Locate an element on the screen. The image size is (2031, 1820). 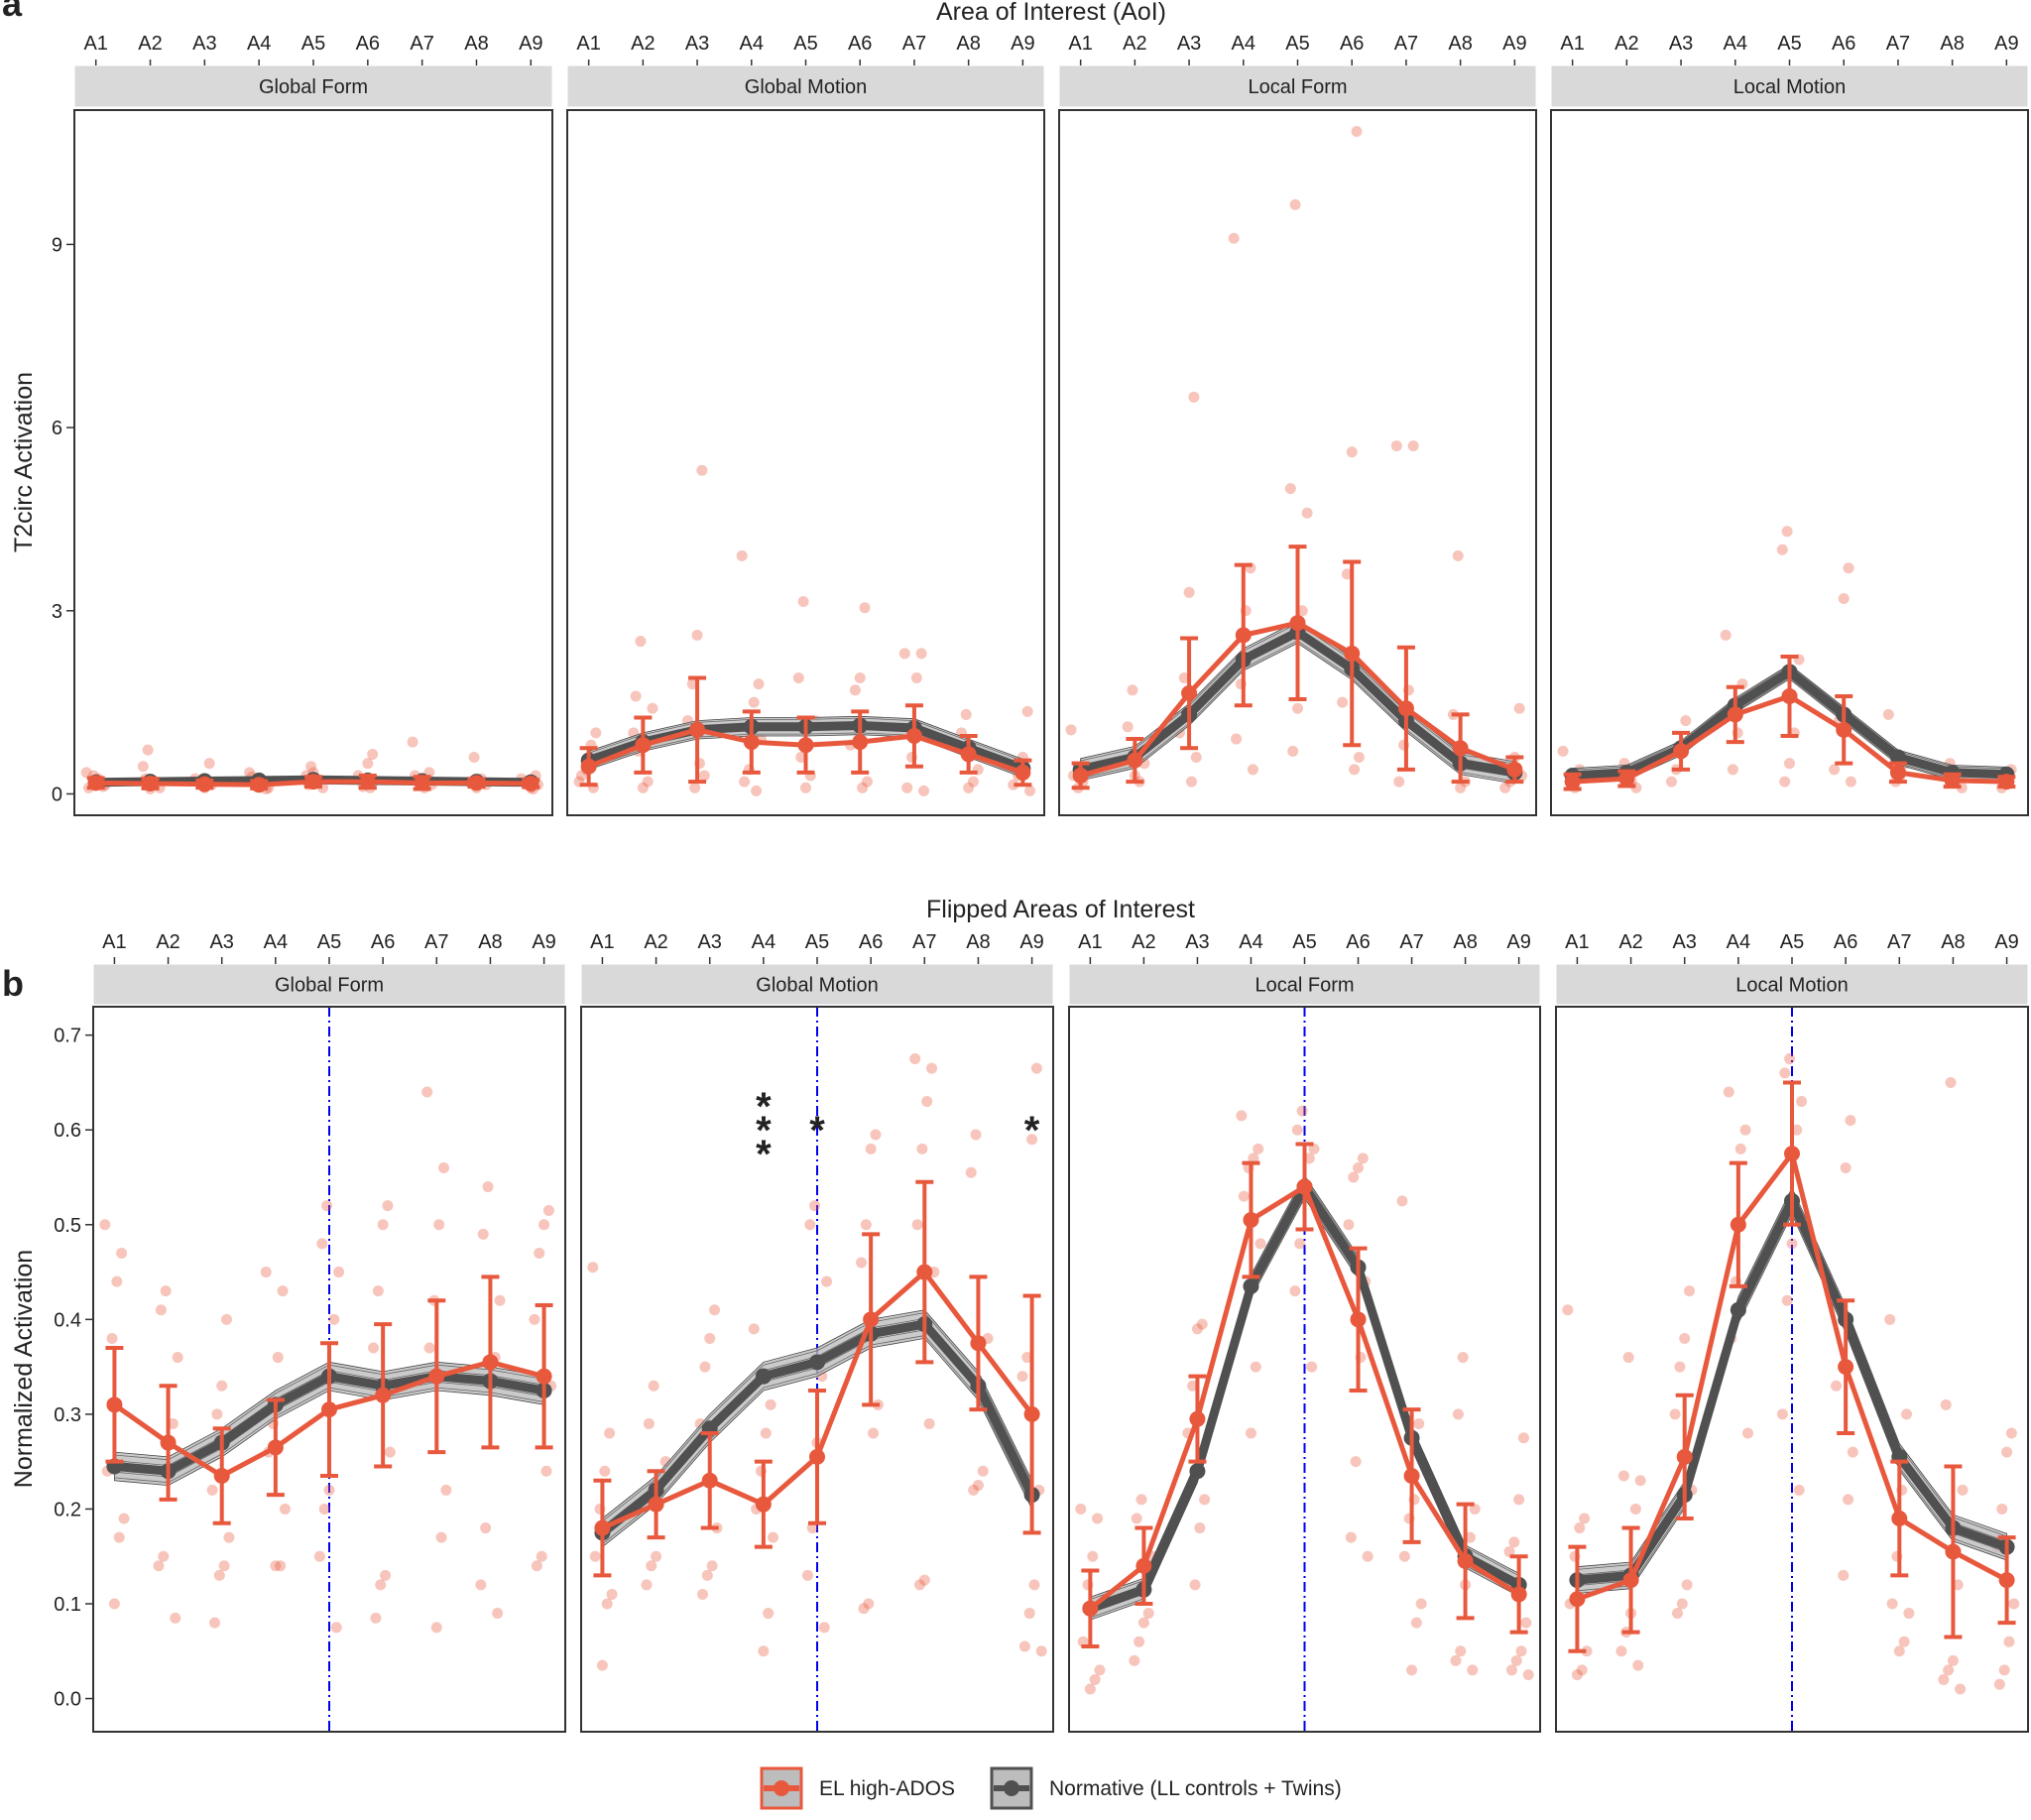
x-tick-label-a-local-form-2: A3 is located at coordinates (1189, 44).